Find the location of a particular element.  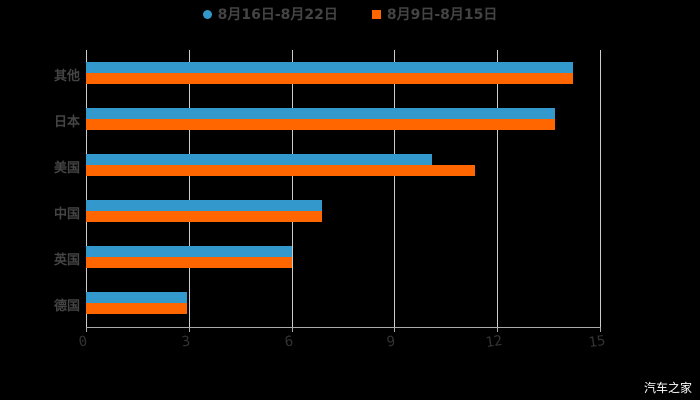

legend-item-series2: 8月9日-8月15日 is located at coordinates (434, 14).